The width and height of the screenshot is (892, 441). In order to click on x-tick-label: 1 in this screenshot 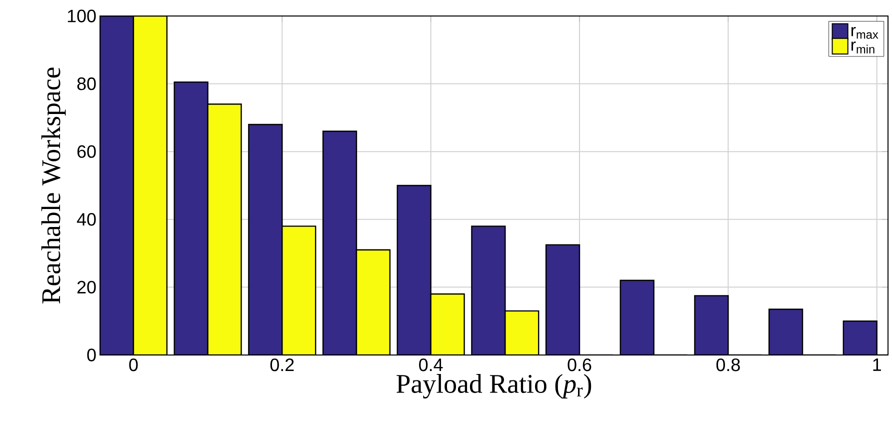, I will do `click(877, 364)`.